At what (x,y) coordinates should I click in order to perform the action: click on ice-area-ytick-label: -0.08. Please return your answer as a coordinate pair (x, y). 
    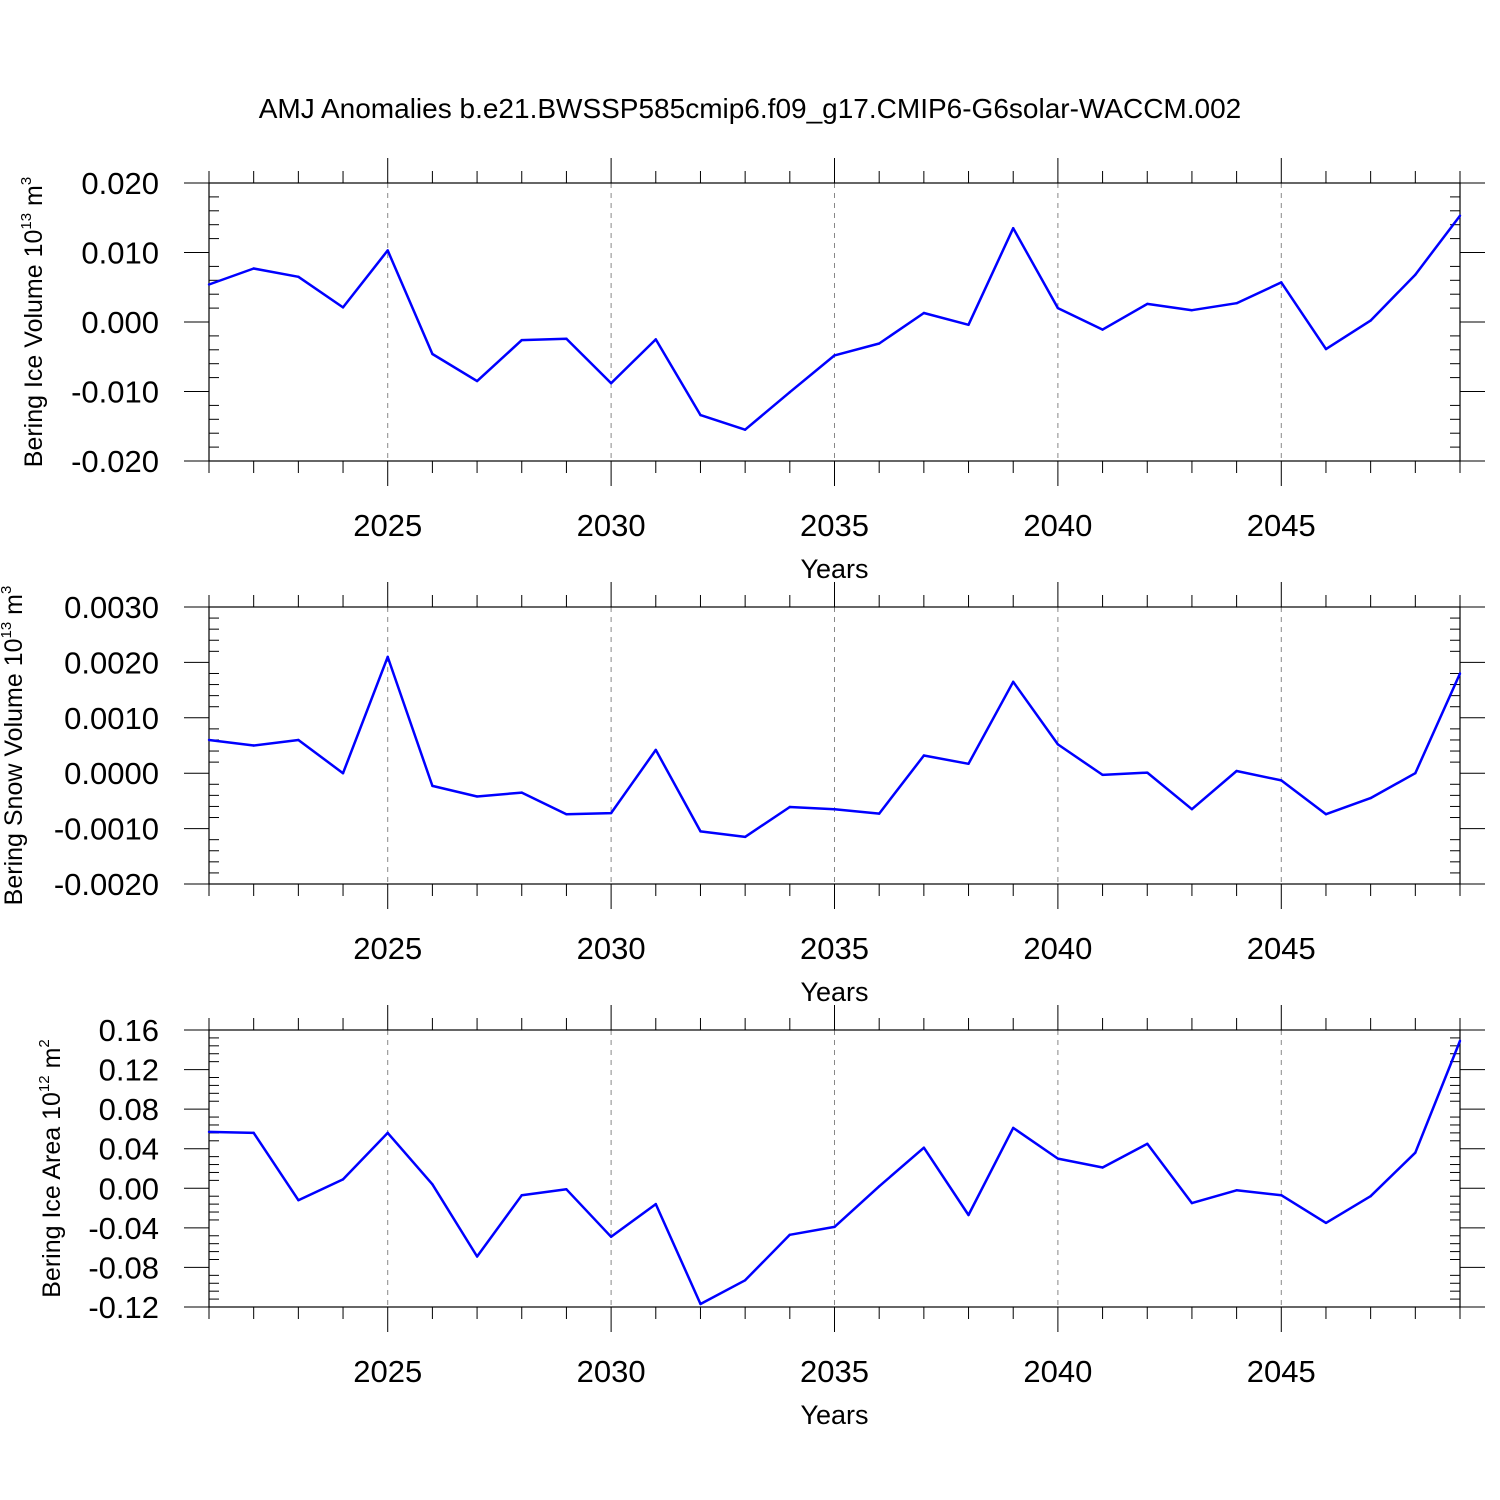
    Looking at the image, I should click on (123, 1267).